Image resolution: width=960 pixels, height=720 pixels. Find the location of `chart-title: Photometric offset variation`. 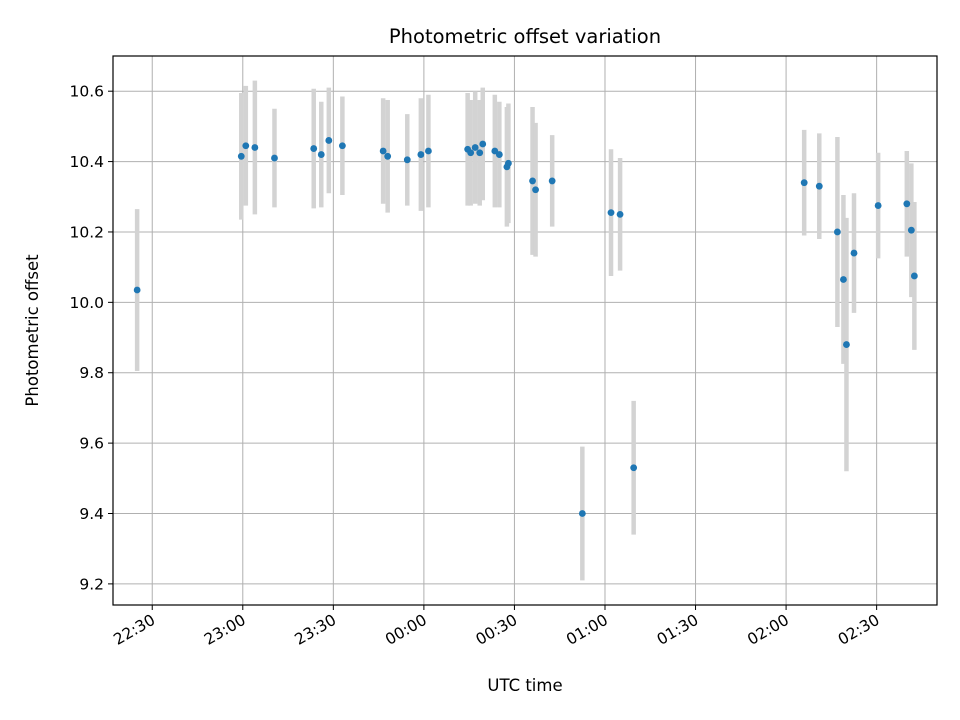

chart-title: Photometric offset variation is located at coordinates (525, 36).